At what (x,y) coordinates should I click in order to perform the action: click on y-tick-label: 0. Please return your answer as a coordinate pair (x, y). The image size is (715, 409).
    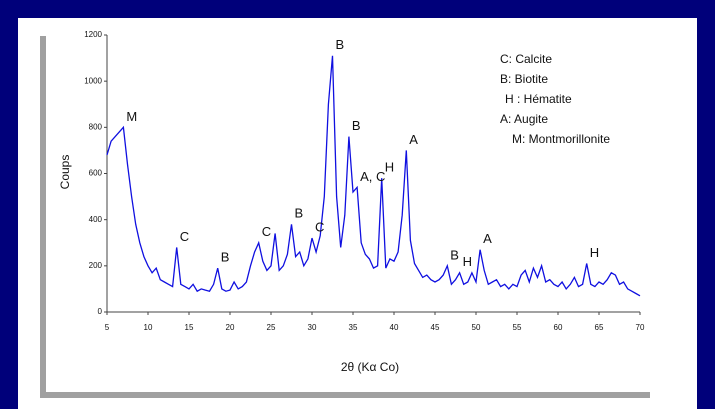
    Looking at the image, I should click on (100, 311).